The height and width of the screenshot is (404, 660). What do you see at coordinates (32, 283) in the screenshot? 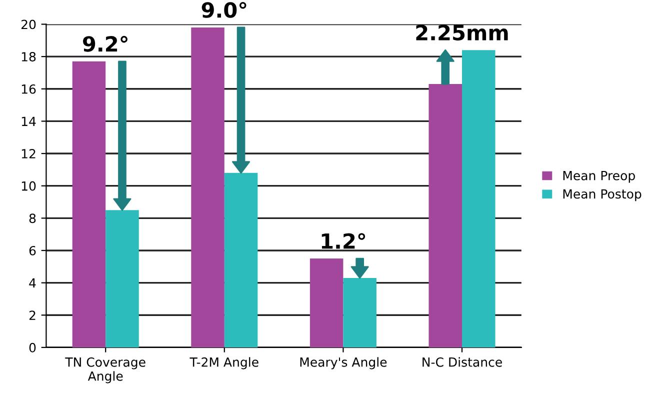
I see `y-tick-label: 4` at bounding box center [32, 283].